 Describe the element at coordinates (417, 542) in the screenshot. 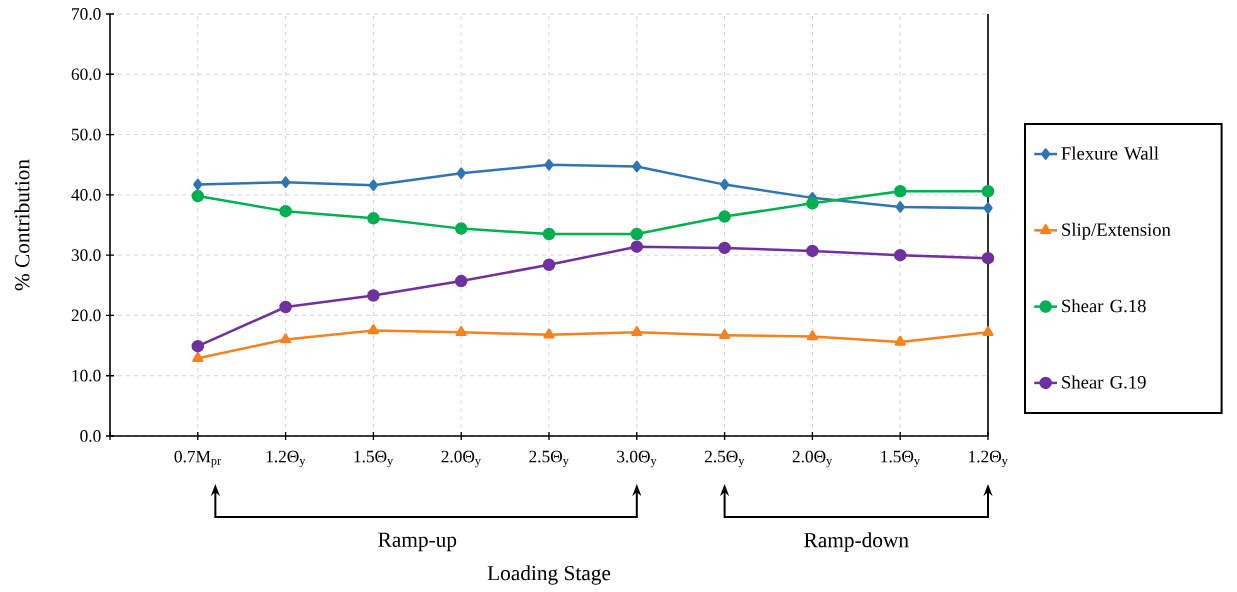

I see `text: Ramp-up` at that location.